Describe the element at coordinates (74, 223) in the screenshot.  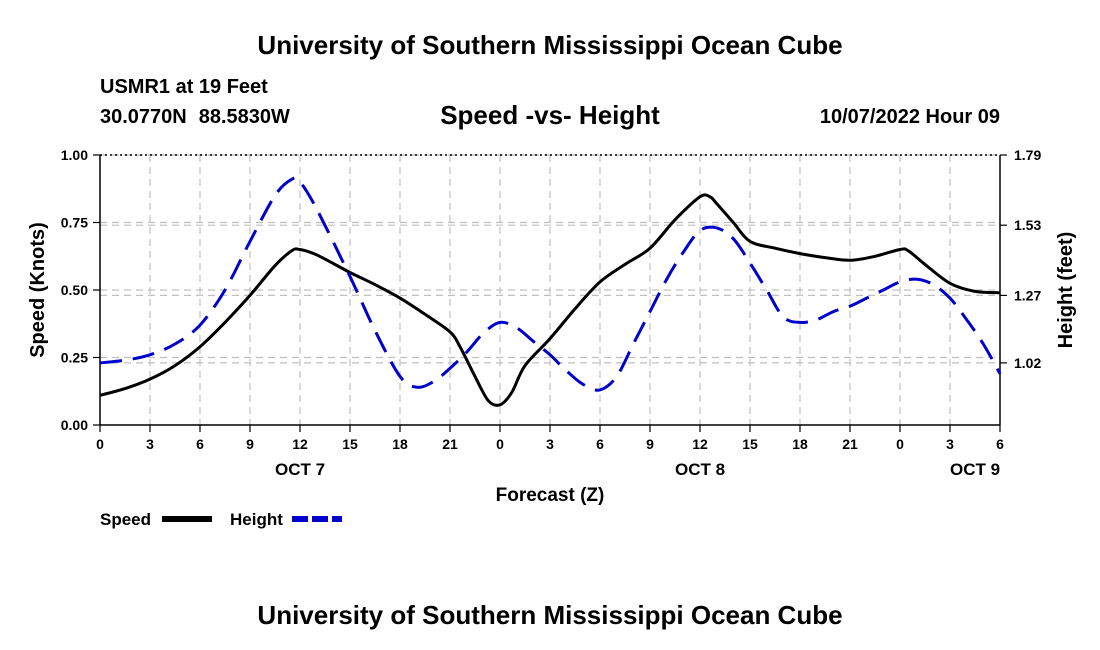
I see `y-tick-label: 0.75` at that location.